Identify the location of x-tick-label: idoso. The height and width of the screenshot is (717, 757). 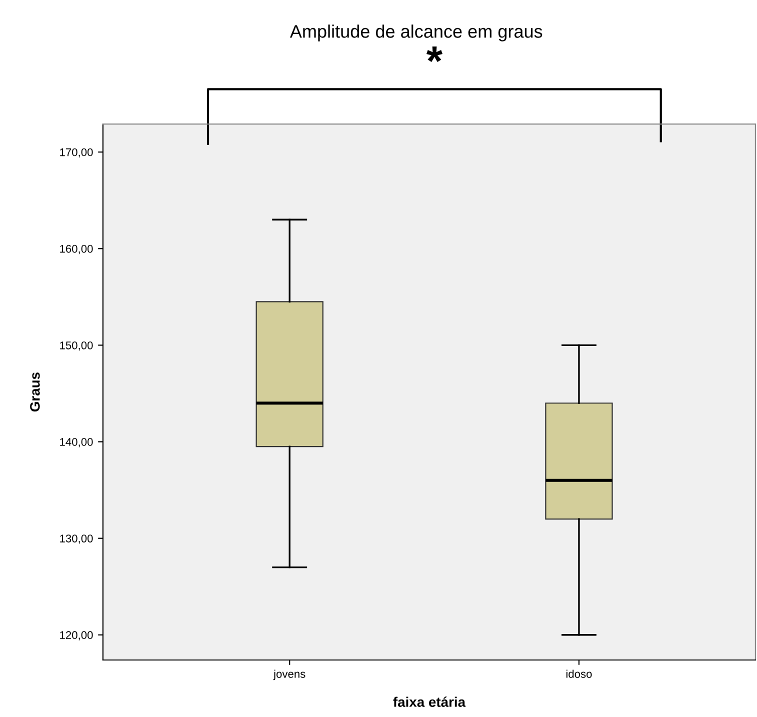
(579, 674).